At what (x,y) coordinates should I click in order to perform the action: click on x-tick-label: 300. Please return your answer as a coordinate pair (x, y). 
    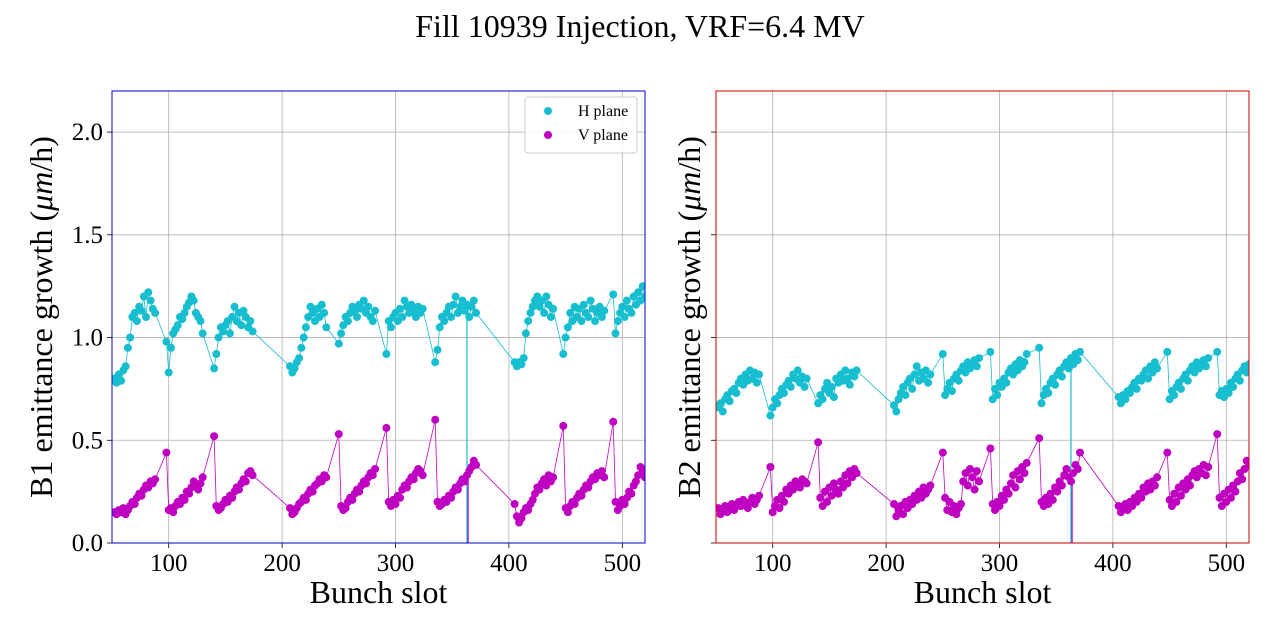
    Looking at the image, I should click on (396, 563).